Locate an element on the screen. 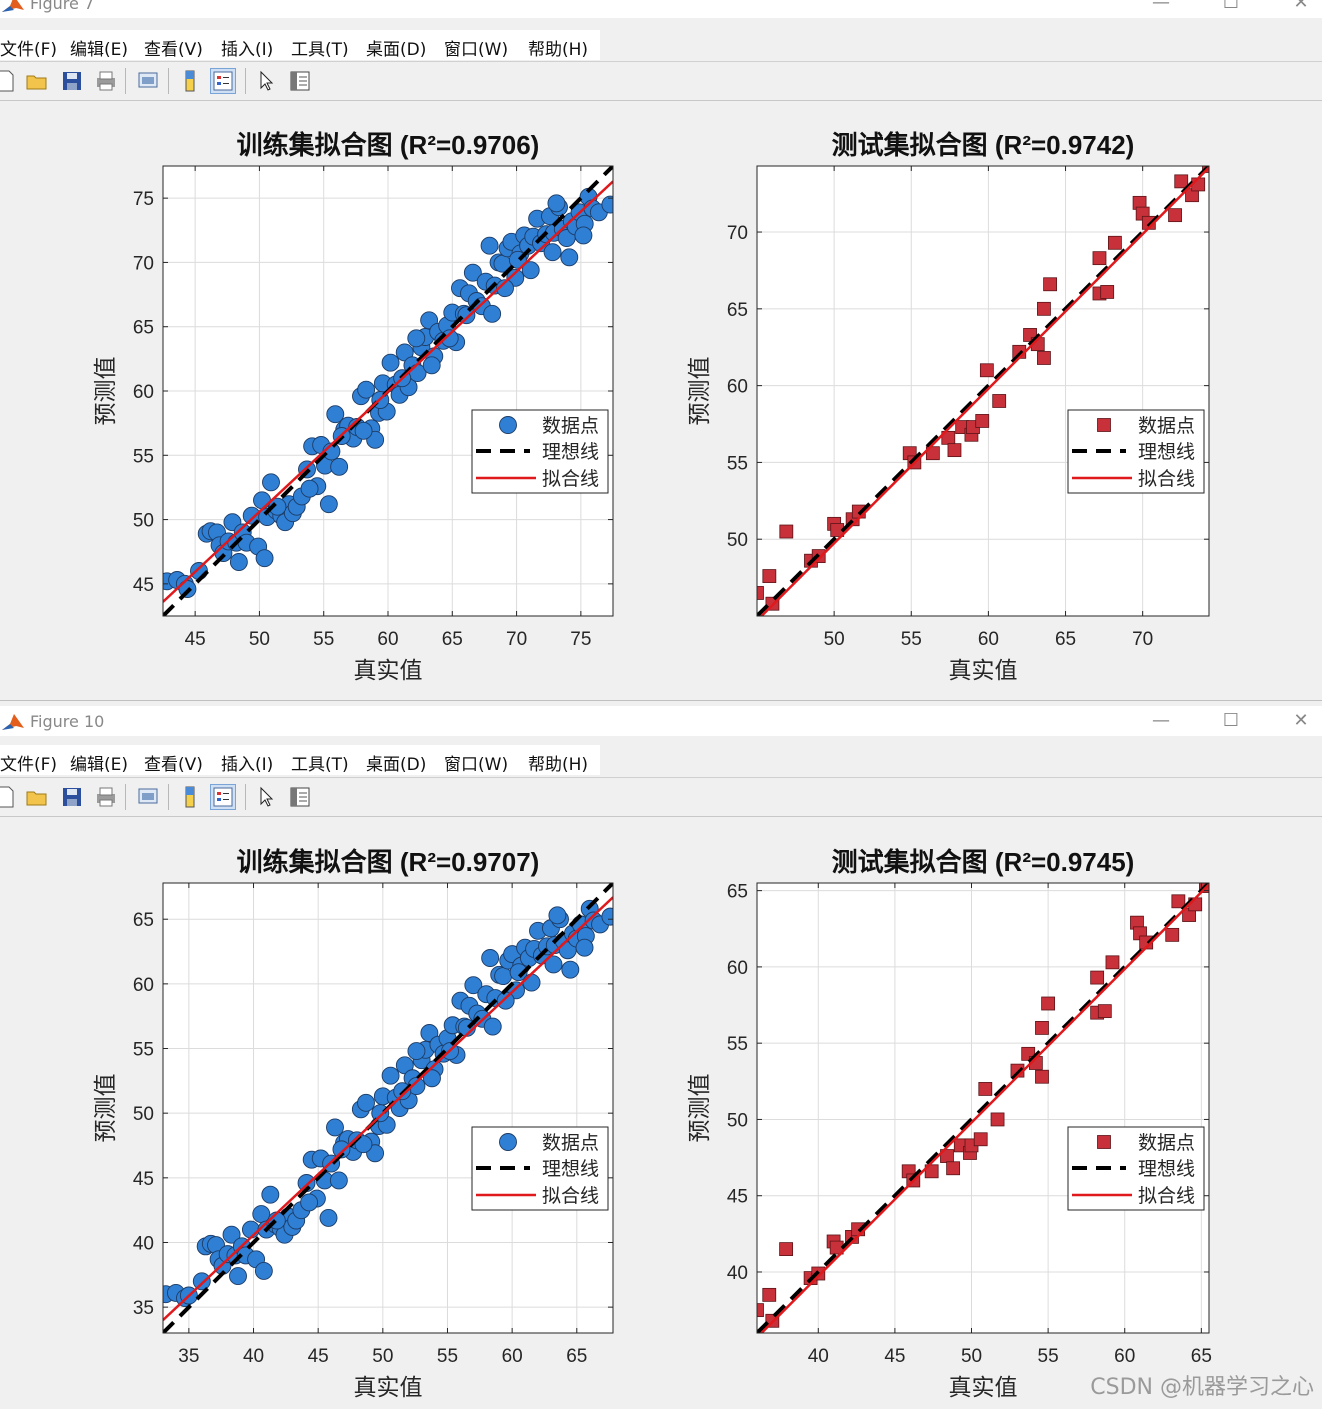 The height and width of the screenshot is (1409, 1322). legend-label-fit: 拟合线 is located at coordinates (570, 1196).